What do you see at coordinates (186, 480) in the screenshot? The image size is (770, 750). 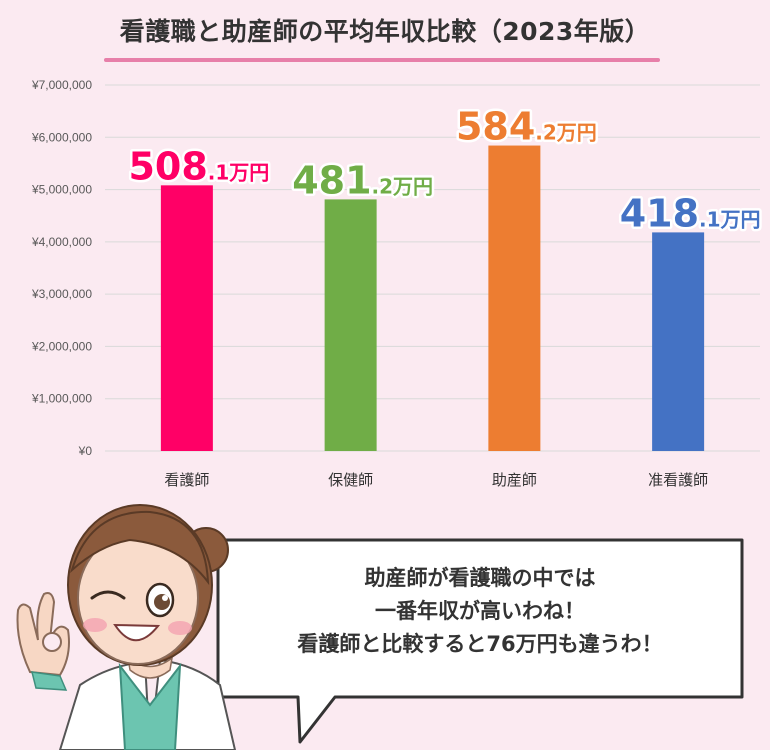 I see `x-tick-label: 看護師` at bounding box center [186, 480].